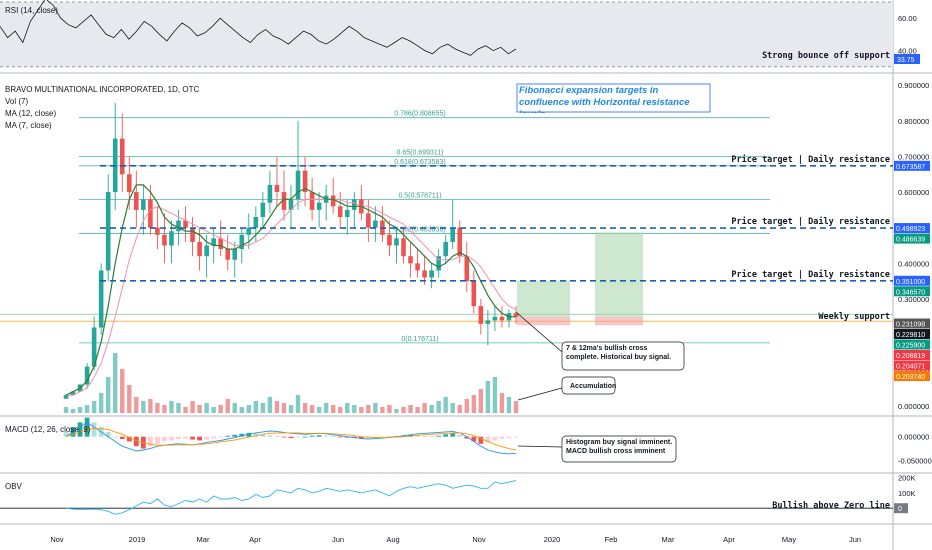 The image size is (932, 550). I want to click on obv-zero-tag-text: 0, so click(900, 509).